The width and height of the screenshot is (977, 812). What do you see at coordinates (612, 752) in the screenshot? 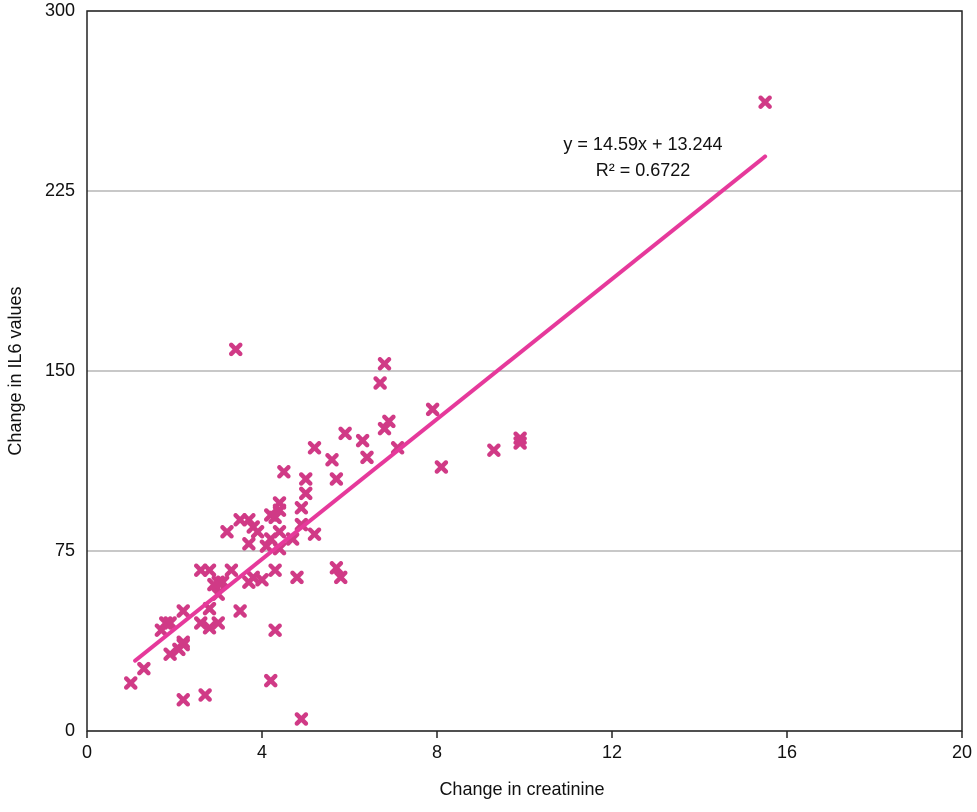
I see `x-tick-label: 12` at bounding box center [612, 752].